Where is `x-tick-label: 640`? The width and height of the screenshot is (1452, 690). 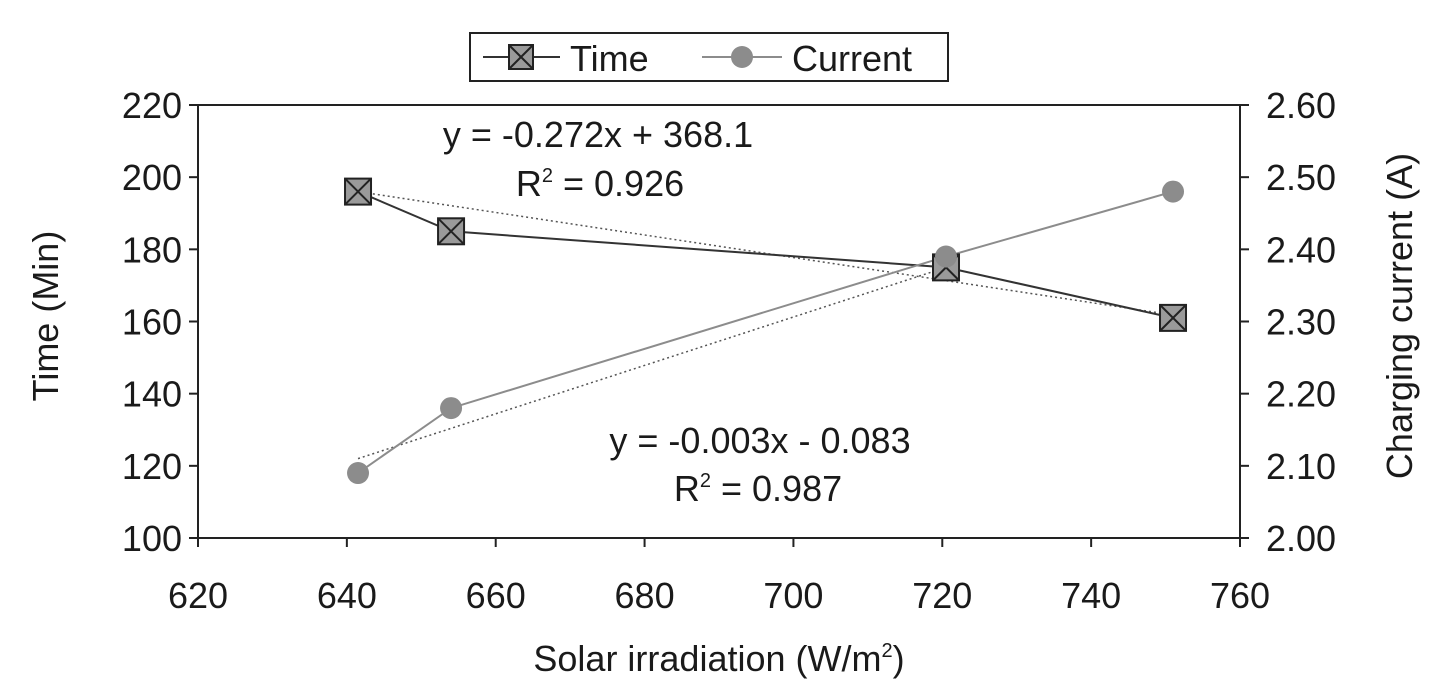 x-tick-label: 640 is located at coordinates (347, 595).